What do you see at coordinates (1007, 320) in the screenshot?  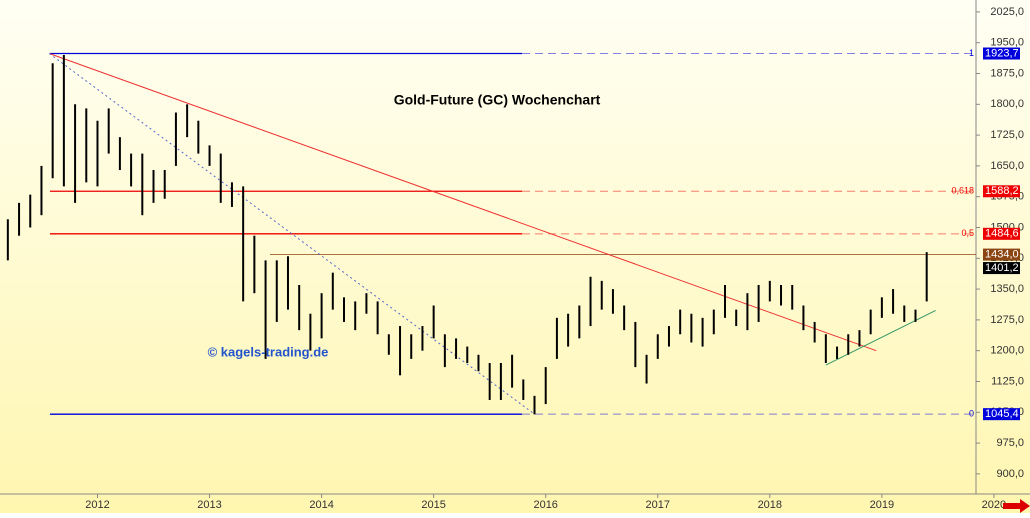 I see `y-tick-label: 1275,0` at bounding box center [1007, 320].